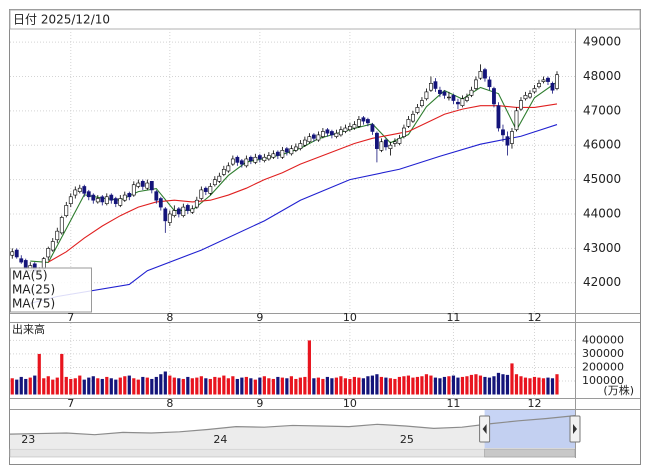 This screenshot has width=653, height=470. What do you see at coordinates (575, 429) in the screenshot?
I see `handle-arrow` at bounding box center [575, 429].